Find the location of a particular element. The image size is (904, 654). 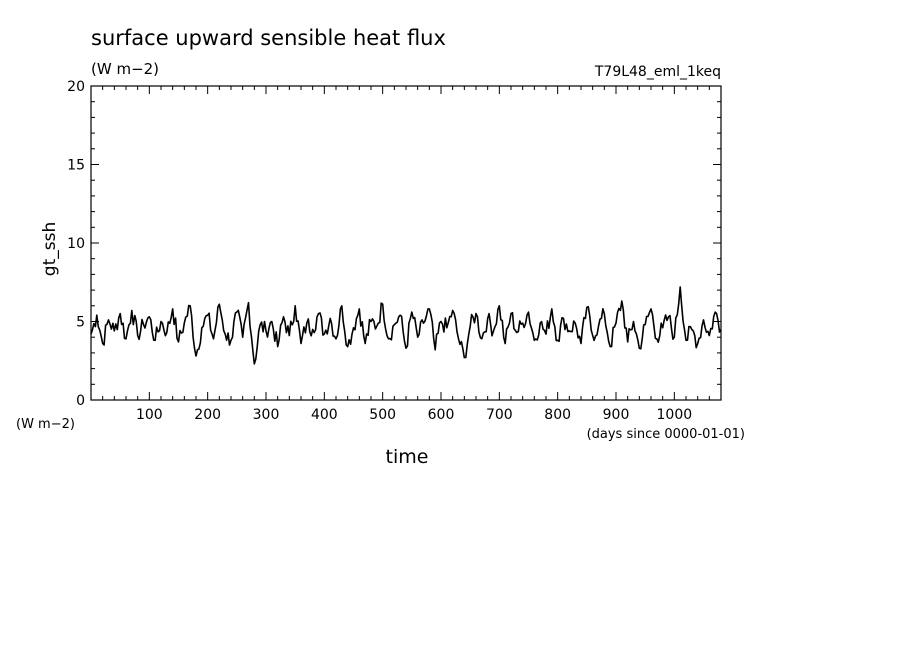

title-units: (W m−2) is located at coordinates (125, 69).